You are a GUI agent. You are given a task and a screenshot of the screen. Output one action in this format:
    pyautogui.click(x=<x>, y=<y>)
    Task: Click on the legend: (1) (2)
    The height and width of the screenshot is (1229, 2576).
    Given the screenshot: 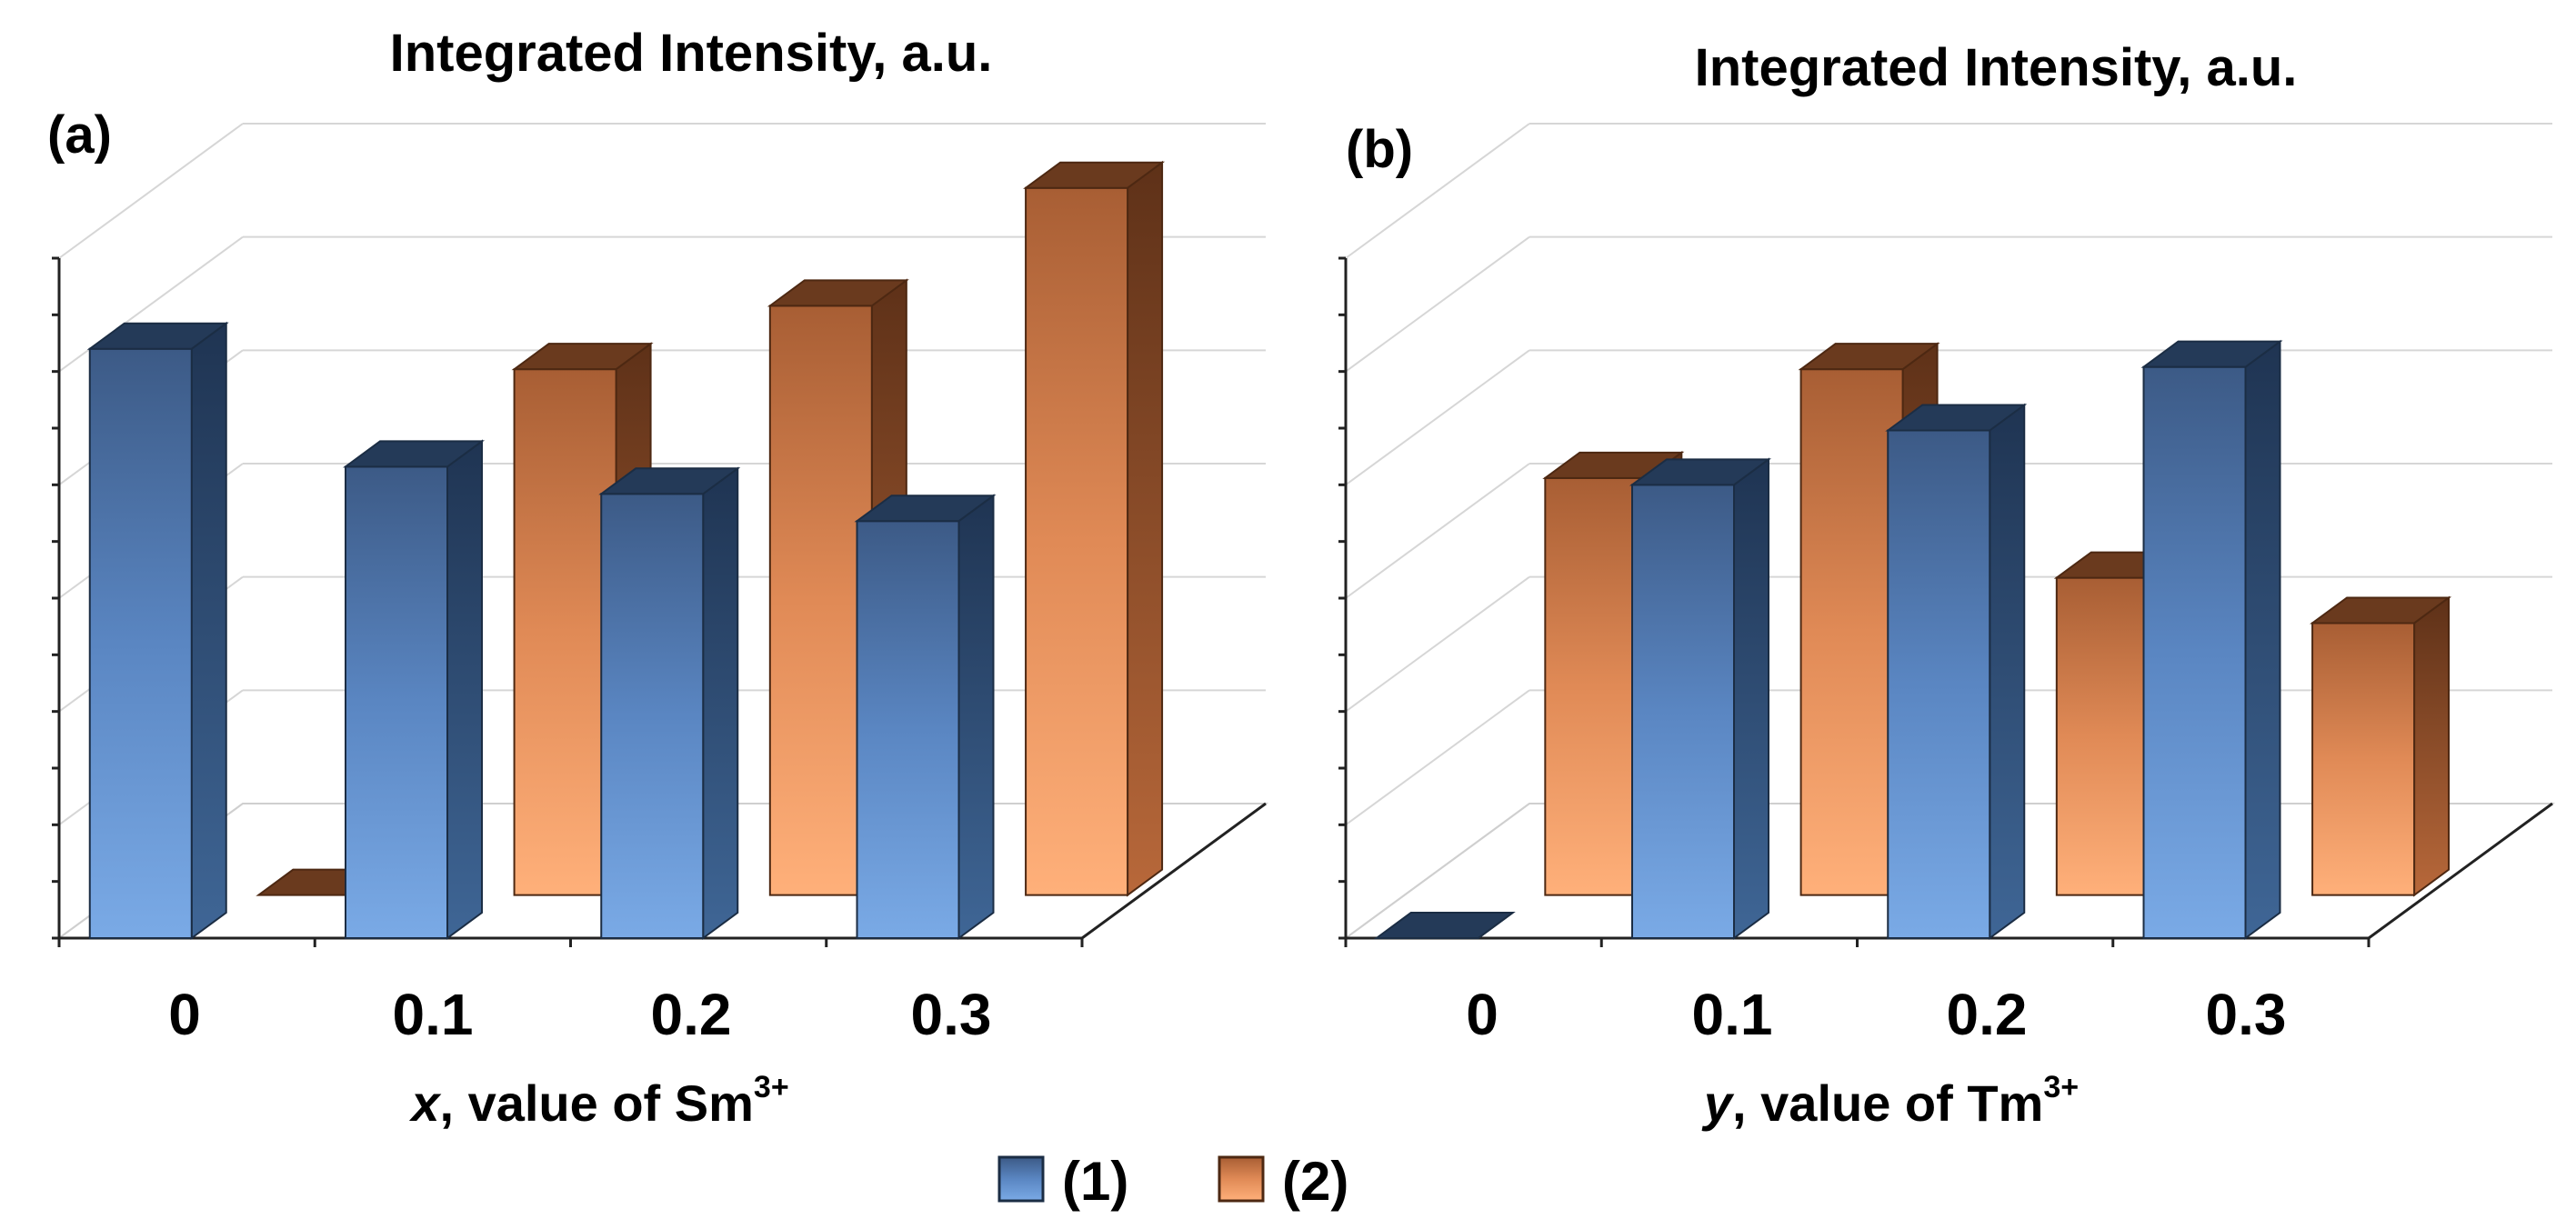 What is the action you would take?
    pyautogui.click(x=1173, y=1181)
    